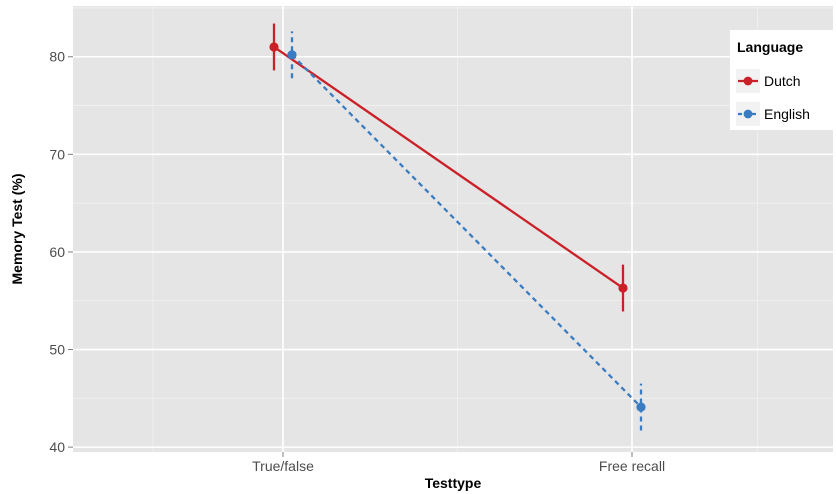 This screenshot has height=494, width=836. Describe the element at coordinates (787, 114) in the screenshot. I see `legend-label: English` at that location.